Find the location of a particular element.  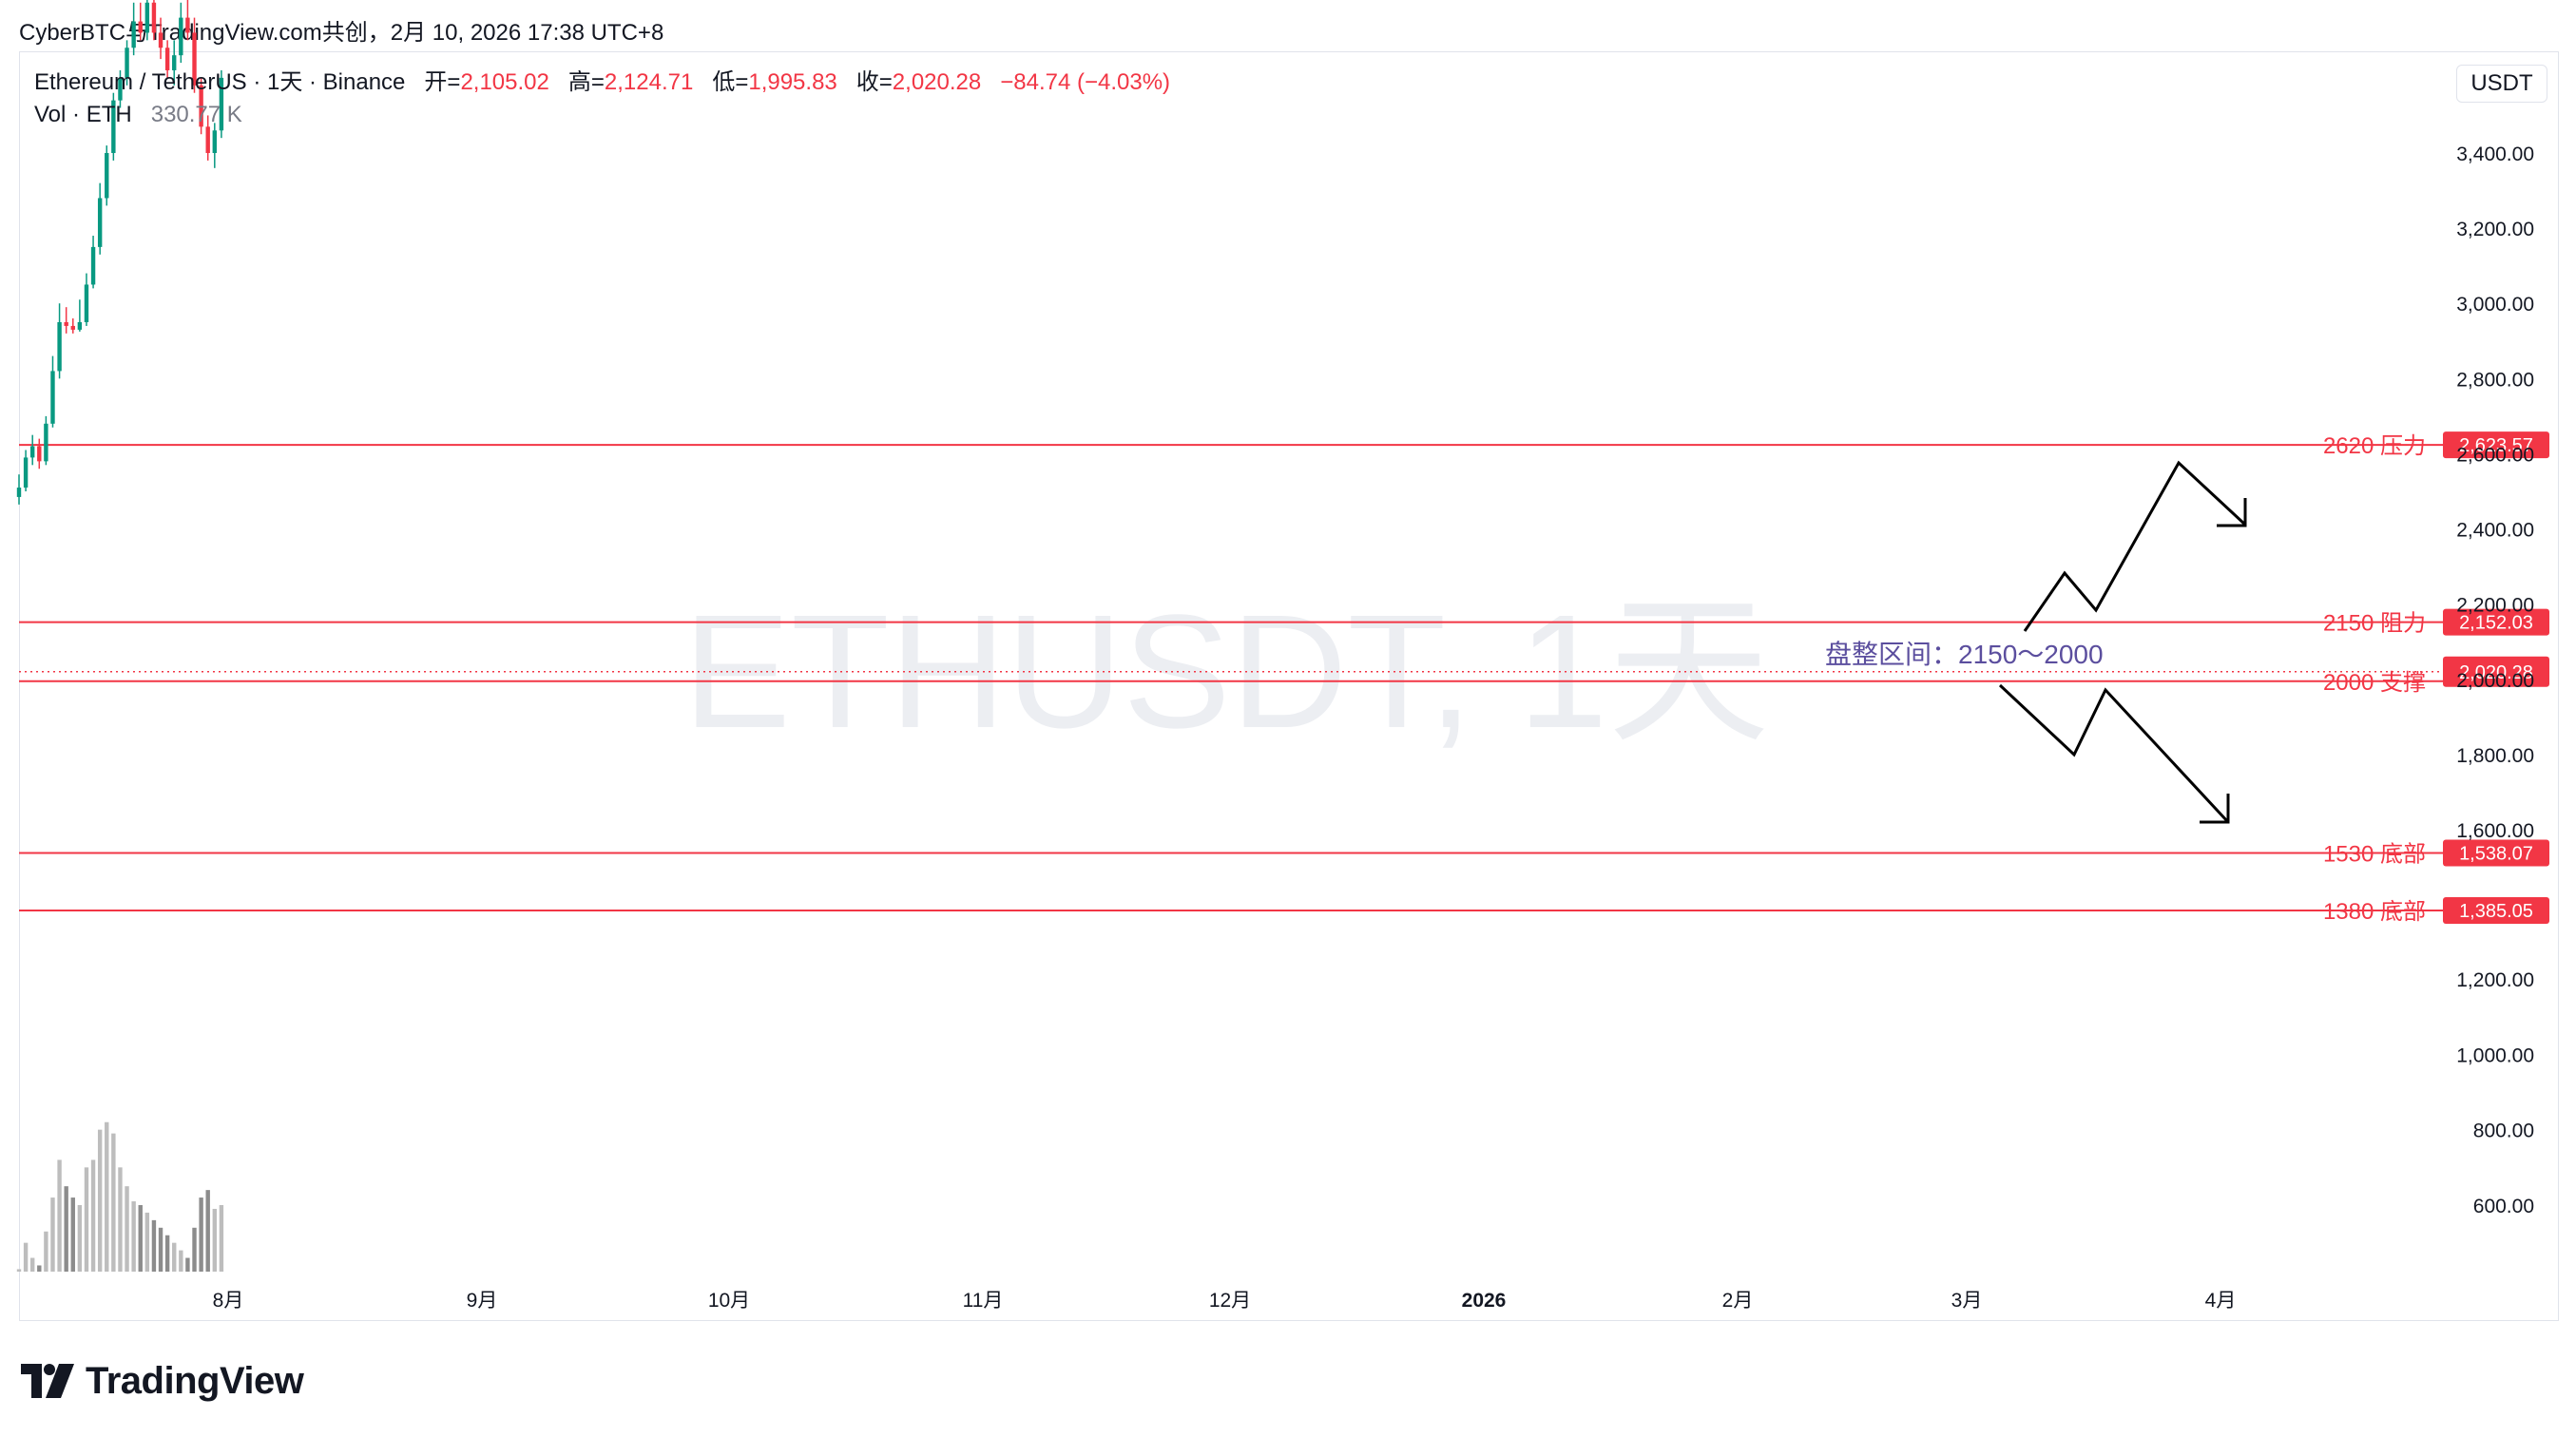

projection-down-arrowhead is located at coordinates (2215, 809).